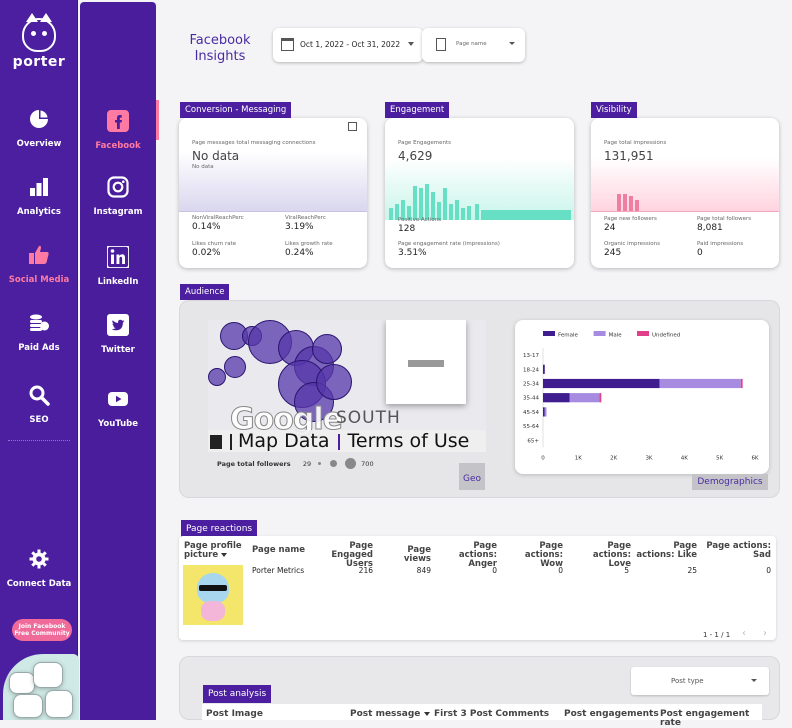  What do you see at coordinates (295, 463) in the screenshot?
I see `map-legend: Page total followers 29 700` at bounding box center [295, 463].